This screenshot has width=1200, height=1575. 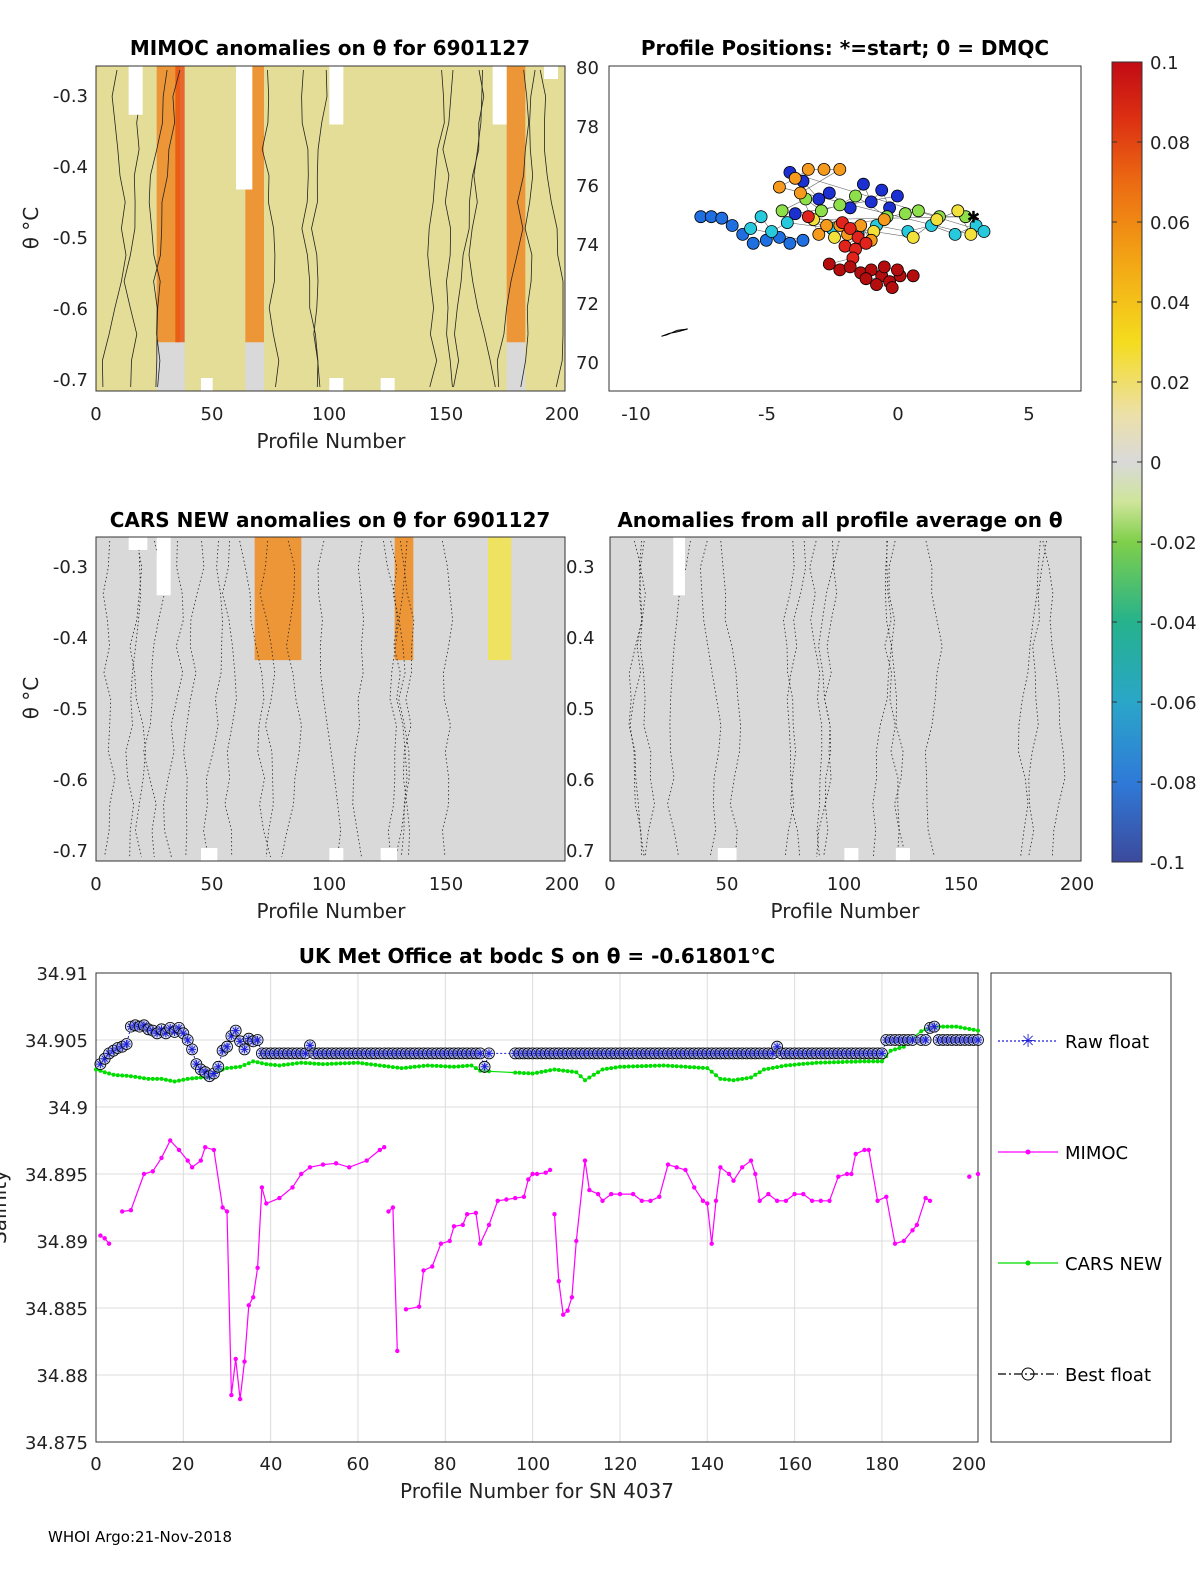 I want to click on positions-xtick: -10, so click(x=635, y=414).